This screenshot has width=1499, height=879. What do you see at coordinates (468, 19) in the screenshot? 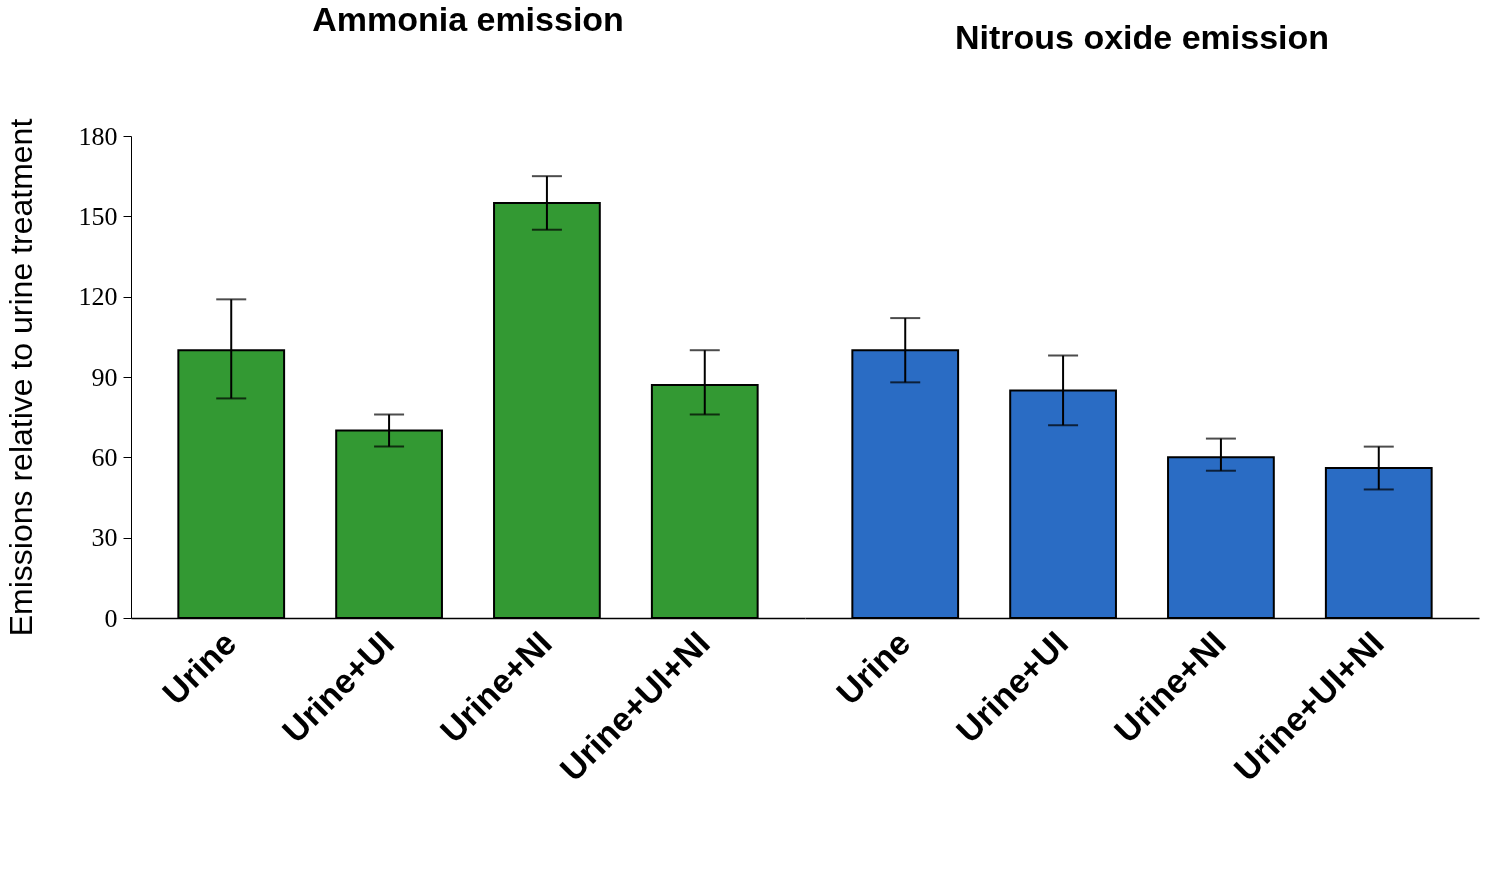
I see `chart-title: Ammonia emission` at bounding box center [468, 19].